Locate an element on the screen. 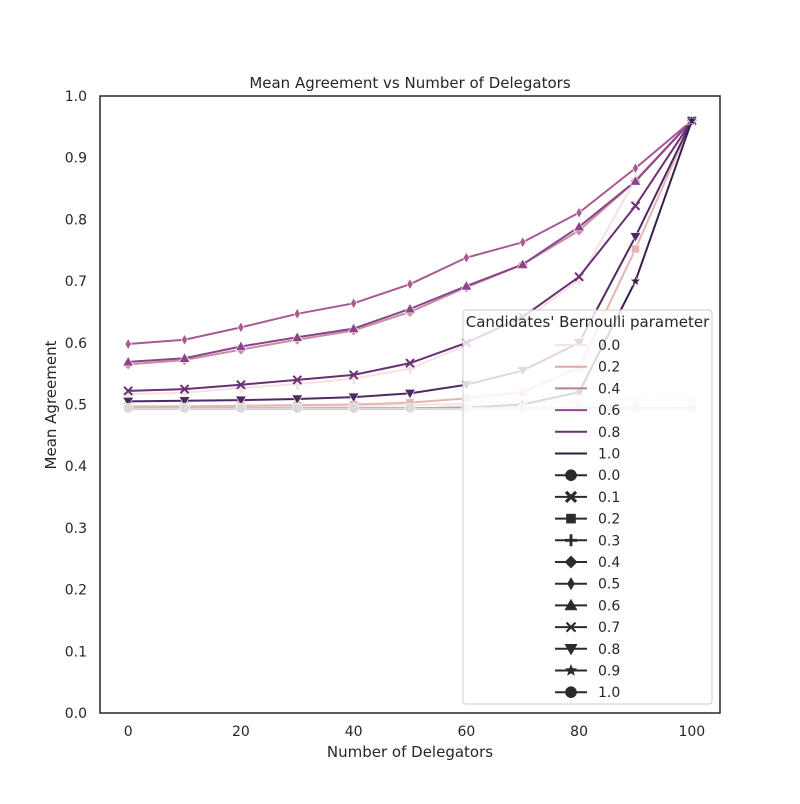  legend-item: 0.1 is located at coordinates (587, 498).